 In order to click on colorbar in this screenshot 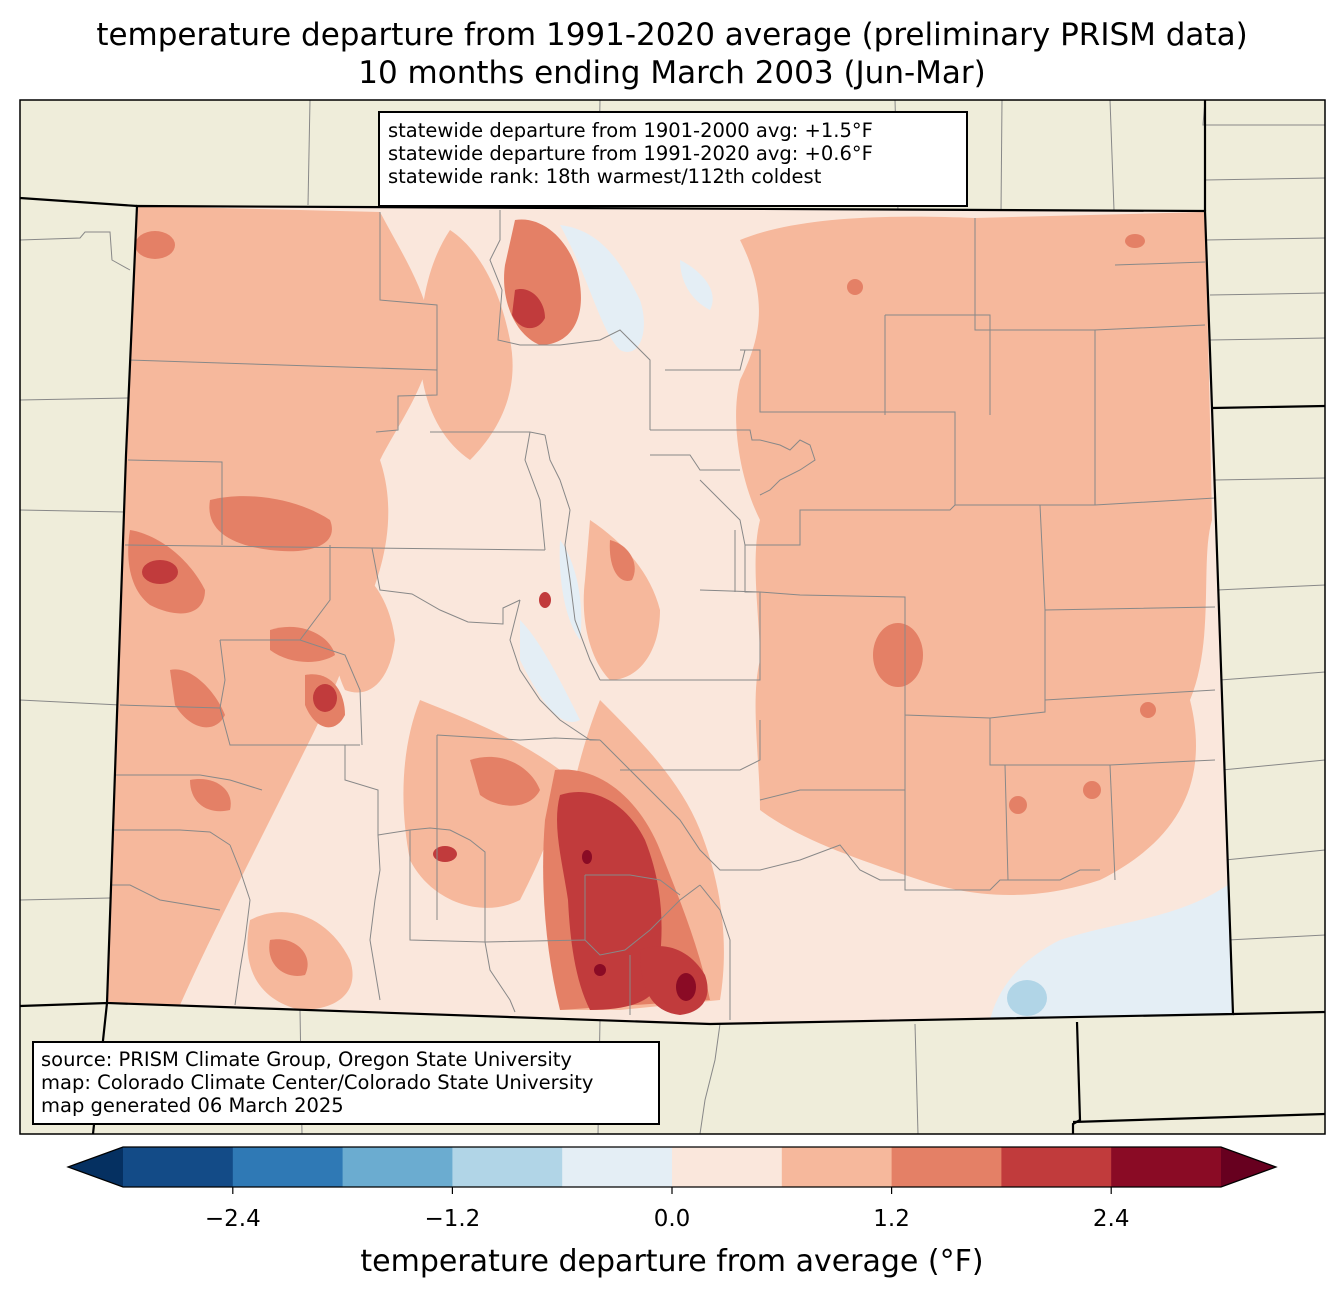, I will do `click(672, 1167)`.